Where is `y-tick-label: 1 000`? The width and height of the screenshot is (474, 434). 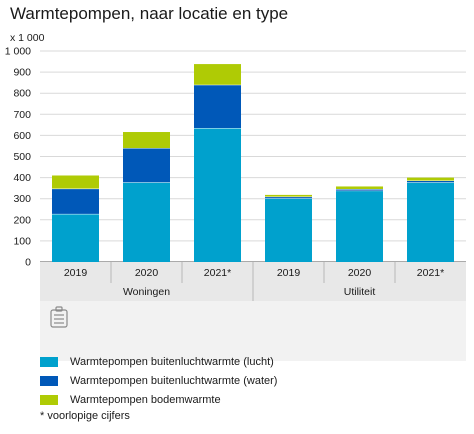
y-tick-label: 1 000 is located at coordinates (18, 52).